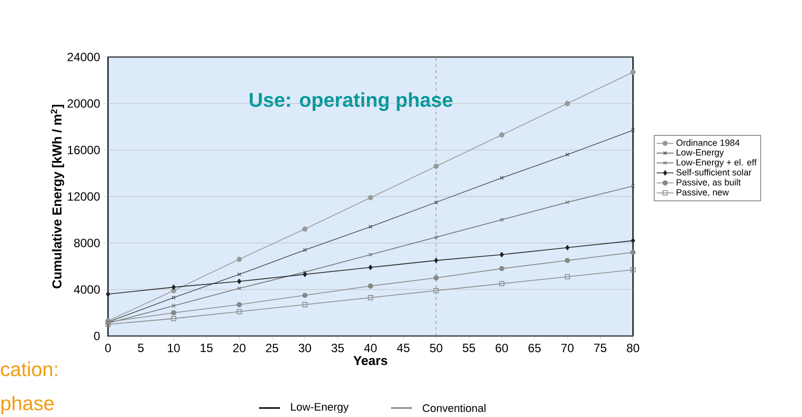 This screenshot has height=417, width=802. Describe the element at coordinates (174, 348) in the screenshot. I see `x-tick-label: 10` at that location.